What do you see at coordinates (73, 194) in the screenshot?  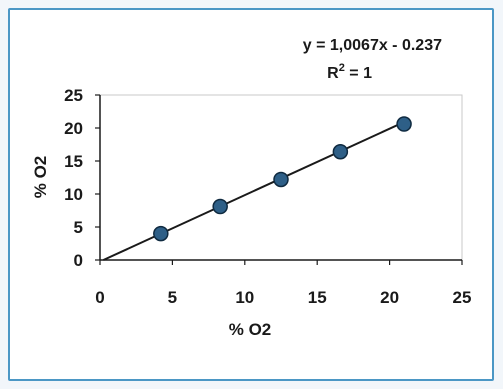 I see `y-tick-label: 10` at bounding box center [73, 194].